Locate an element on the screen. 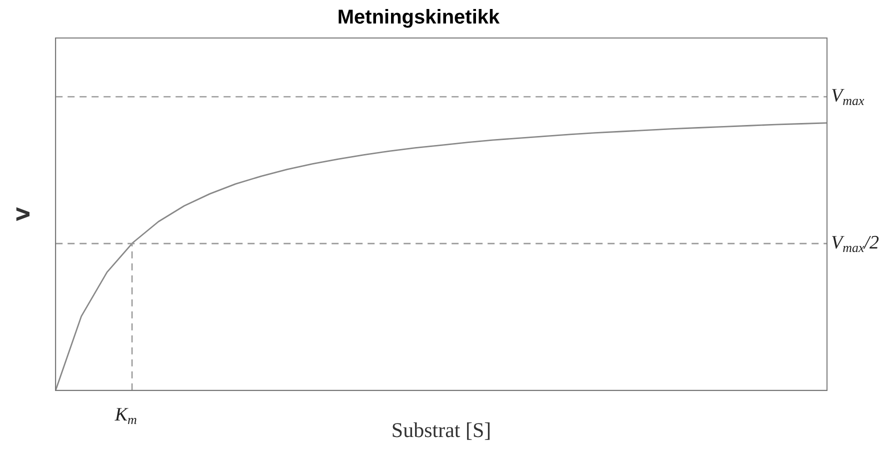 The width and height of the screenshot is (893, 450). x-axis-title: Substrat [S] is located at coordinates (441, 430).